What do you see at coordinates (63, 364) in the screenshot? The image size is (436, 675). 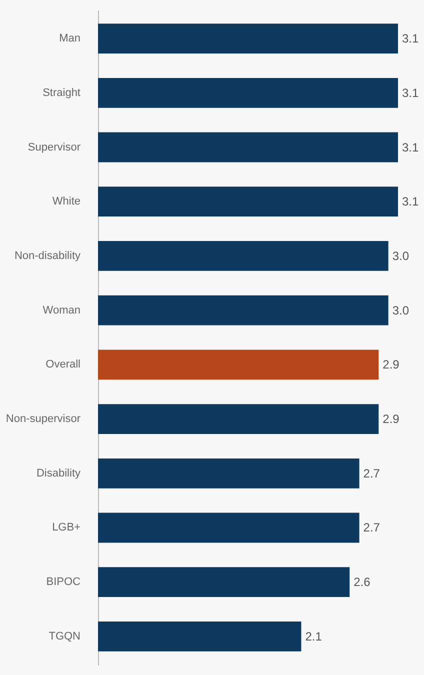 I see `y-tick-label: Overall` at bounding box center [63, 364].